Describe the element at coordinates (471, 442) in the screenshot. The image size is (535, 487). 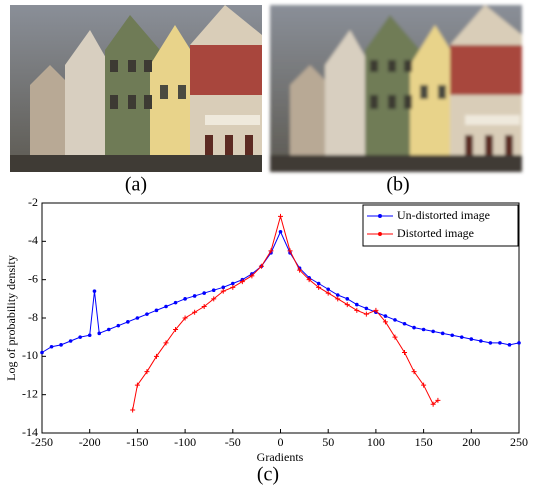
I see `x-tick-label: 200` at that location.